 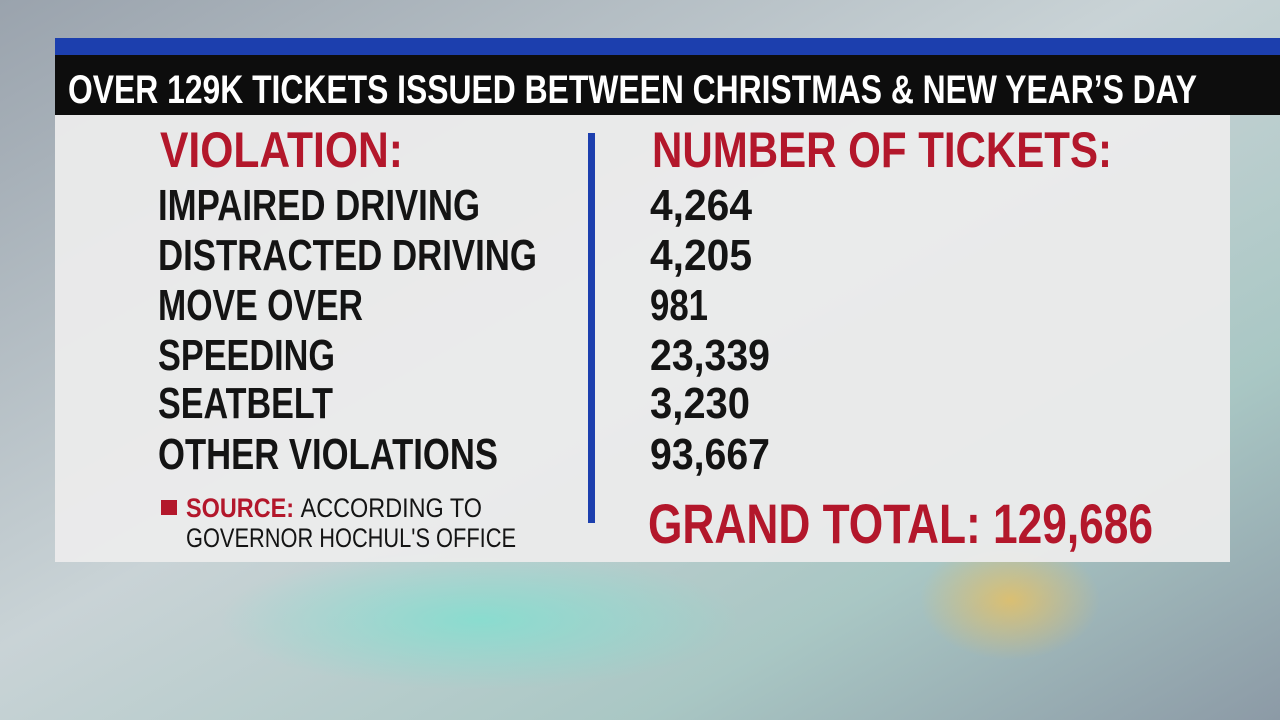 What do you see at coordinates (701, 255) in the screenshot?
I see `ticket-count: 4,205` at bounding box center [701, 255].